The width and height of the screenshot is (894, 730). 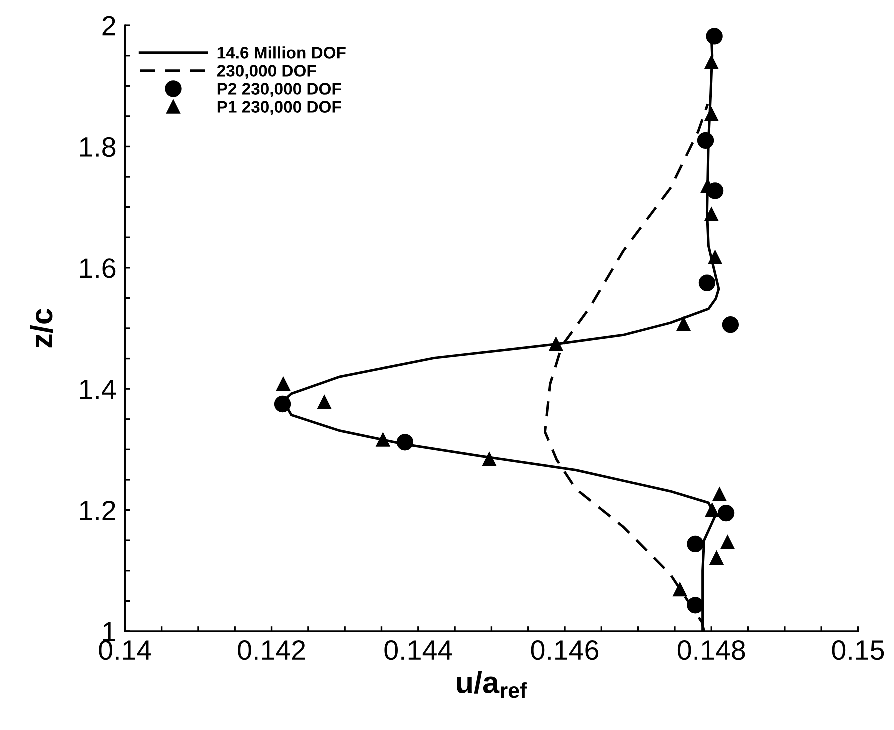 I want to click on x-tick-label: 0.142, so click(x=272, y=650).